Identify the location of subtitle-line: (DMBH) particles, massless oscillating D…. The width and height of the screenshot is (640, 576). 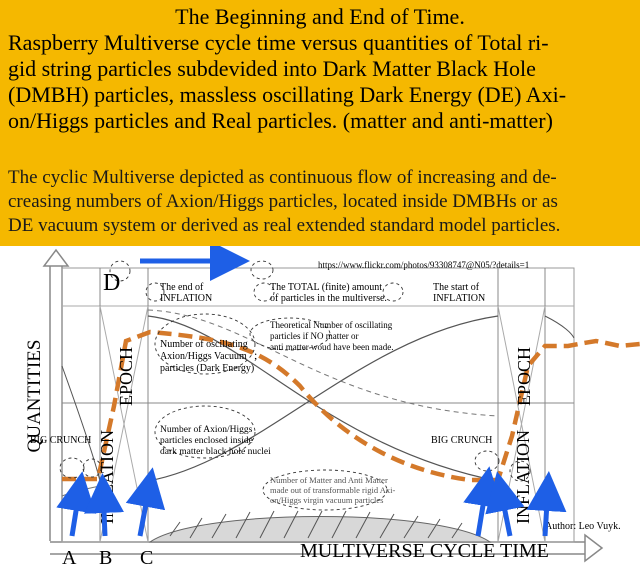
(287, 94).